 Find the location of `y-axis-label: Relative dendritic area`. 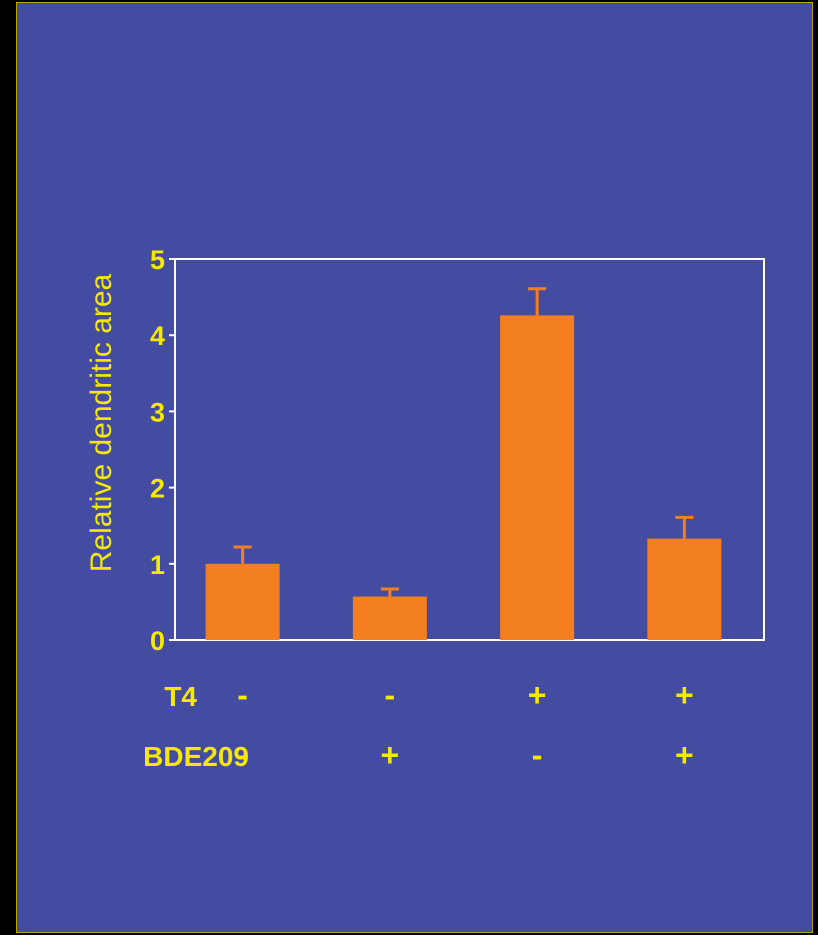

y-axis-label: Relative dendritic area is located at coordinates (101, 422).